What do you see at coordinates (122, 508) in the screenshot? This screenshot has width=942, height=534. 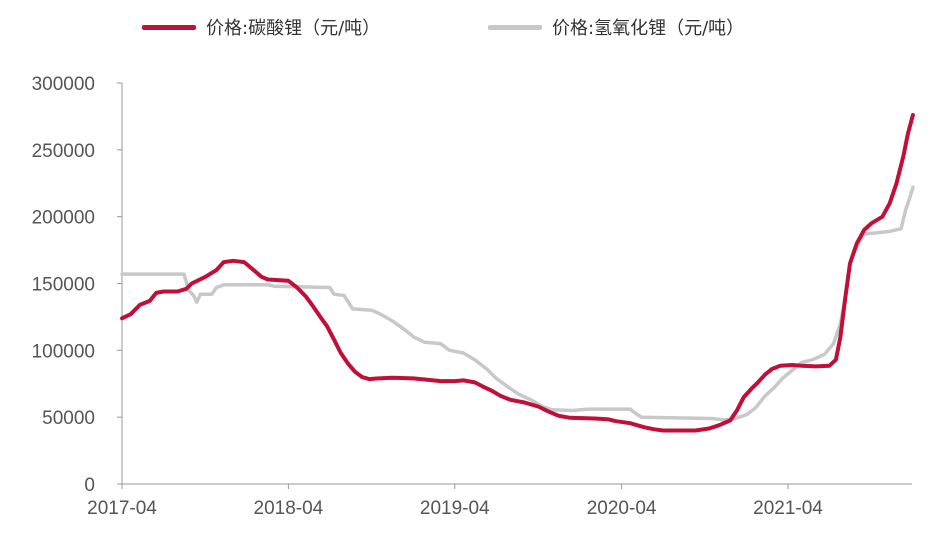 I see `x-tick-label: 2017-04` at bounding box center [122, 508].